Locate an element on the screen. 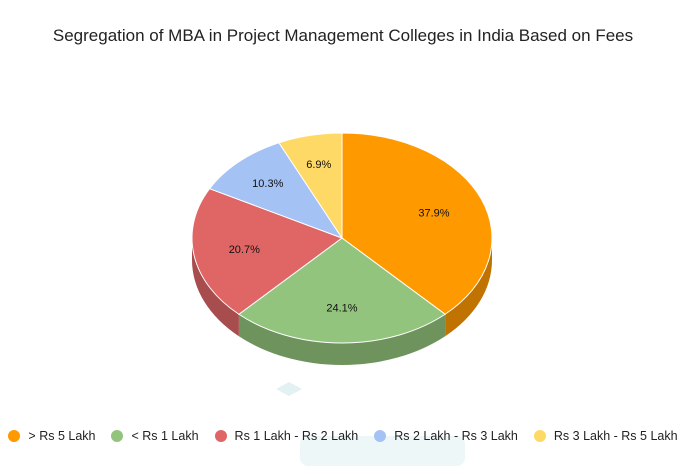  legend-label: < Rs 1 Lakh is located at coordinates (165, 436).